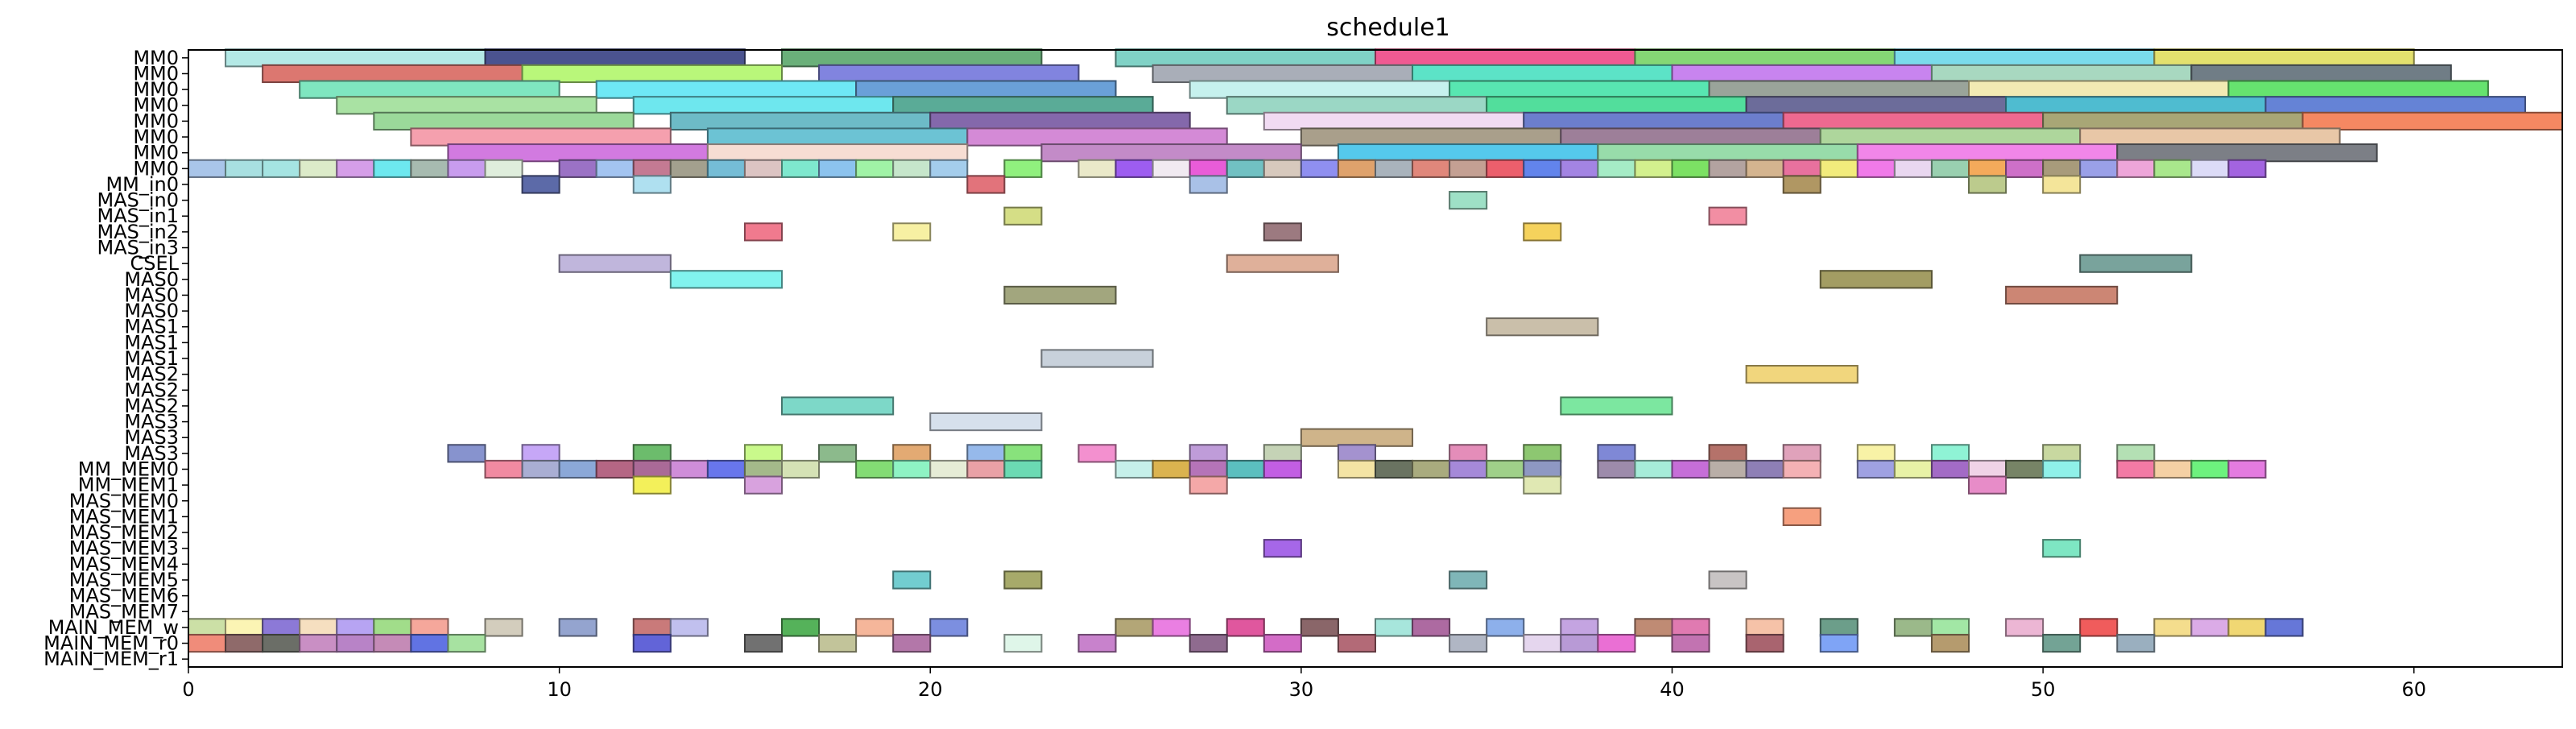 This screenshot has width=2576, height=729. I want to click on row-label-20: MAS2, so click(151, 374).